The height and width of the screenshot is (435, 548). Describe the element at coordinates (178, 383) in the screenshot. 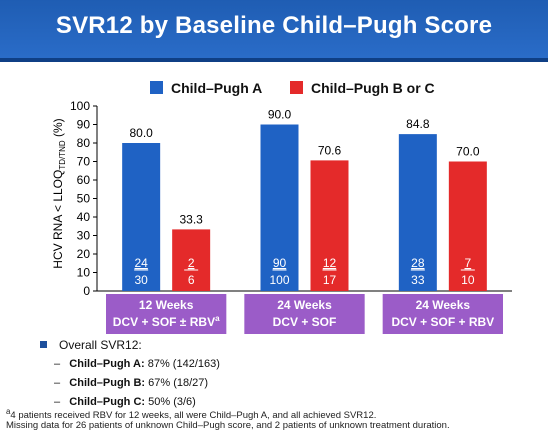

I see `note-value: 67% (18/27)` at that location.